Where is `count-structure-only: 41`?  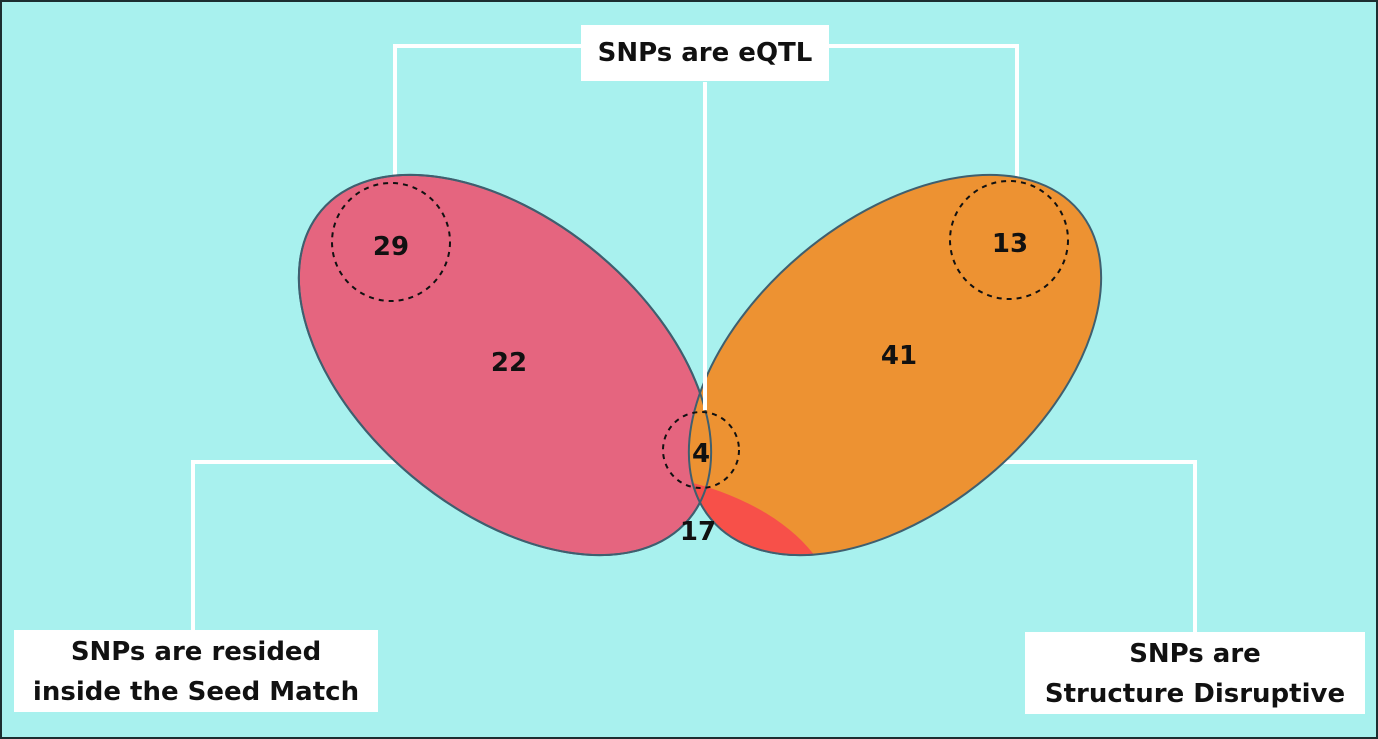
count-structure-only: 41 is located at coordinates (899, 356).